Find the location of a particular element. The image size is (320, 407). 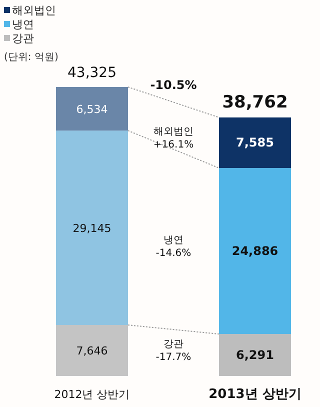

data-label: 7,646 is located at coordinates (92, 351).